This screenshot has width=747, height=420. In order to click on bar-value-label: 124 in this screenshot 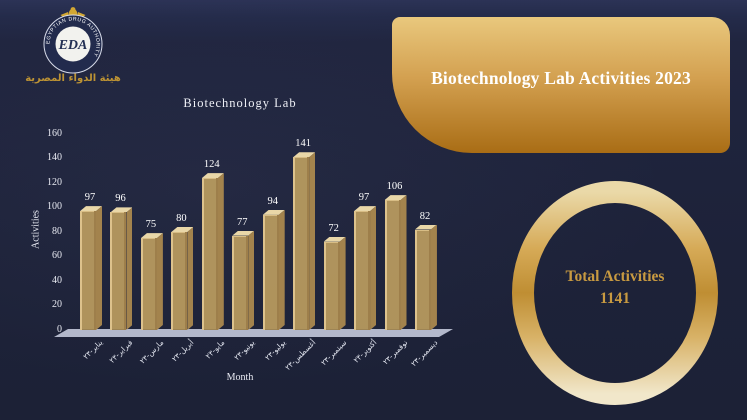, I will do `click(211, 165)`.